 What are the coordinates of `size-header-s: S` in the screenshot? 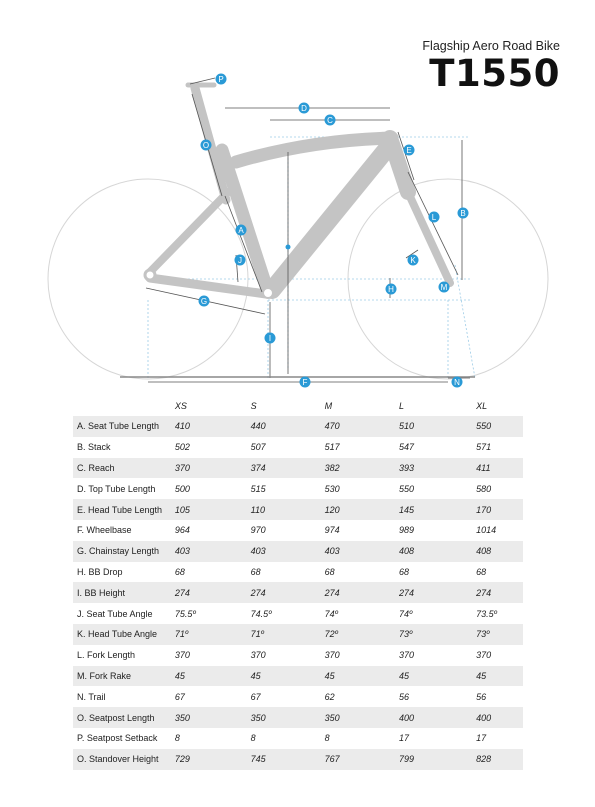 It's located at (253, 406).